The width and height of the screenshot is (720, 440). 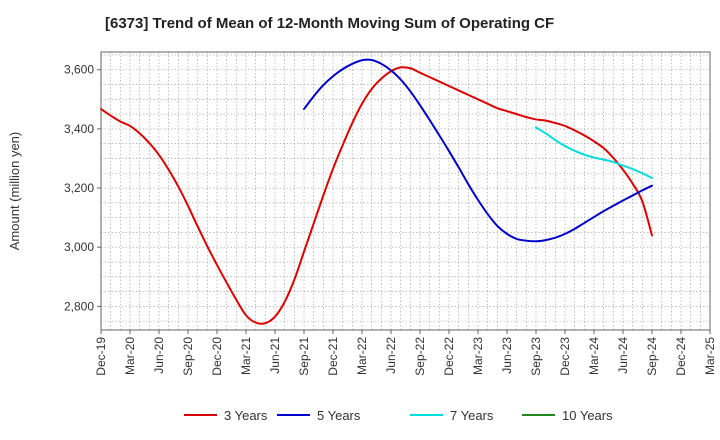 I want to click on y-axis: 2,800 3,000 3,200 3,400 3,600, so click(x=82, y=188).